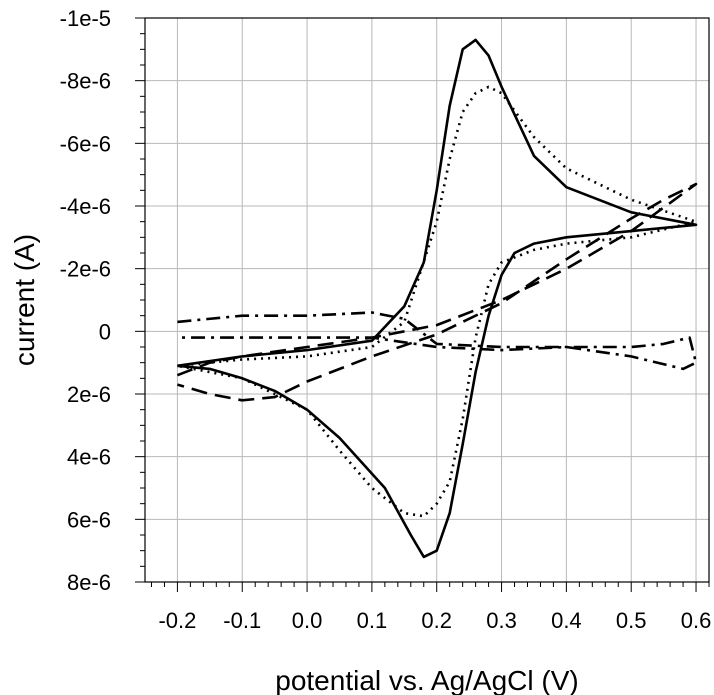 The height and width of the screenshot is (695, 714). Describe the element at coordinates (89, 519) in the screenshot. I see `y-tick-label: 6e-6` at that location.